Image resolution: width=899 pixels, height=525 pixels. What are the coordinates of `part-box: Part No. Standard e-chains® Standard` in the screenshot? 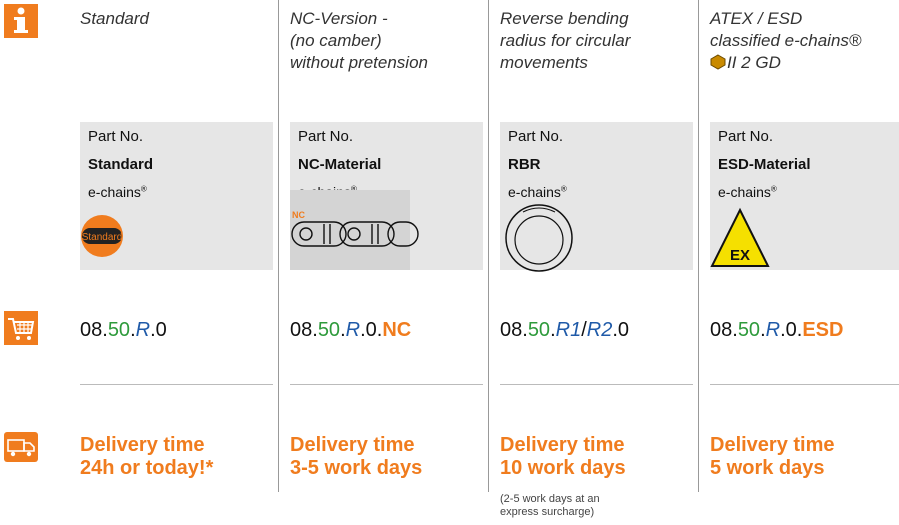 It's located at (176, 196).